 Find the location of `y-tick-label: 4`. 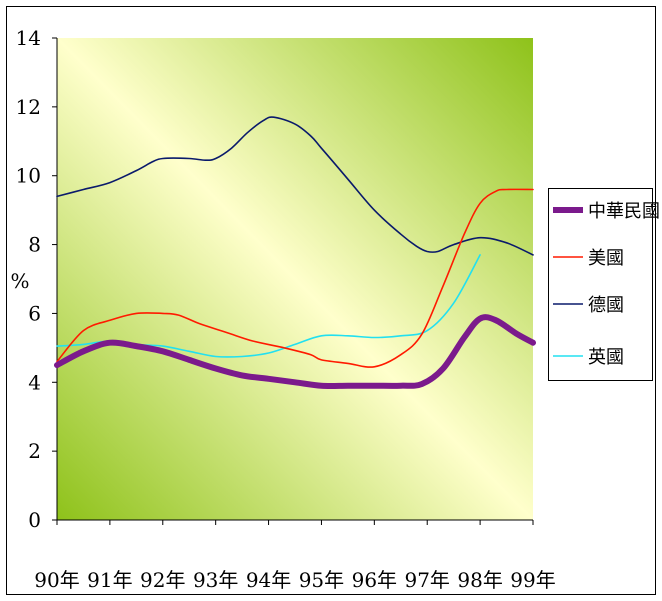

y-tick-label: 4 is located at coordinates (34, 382).